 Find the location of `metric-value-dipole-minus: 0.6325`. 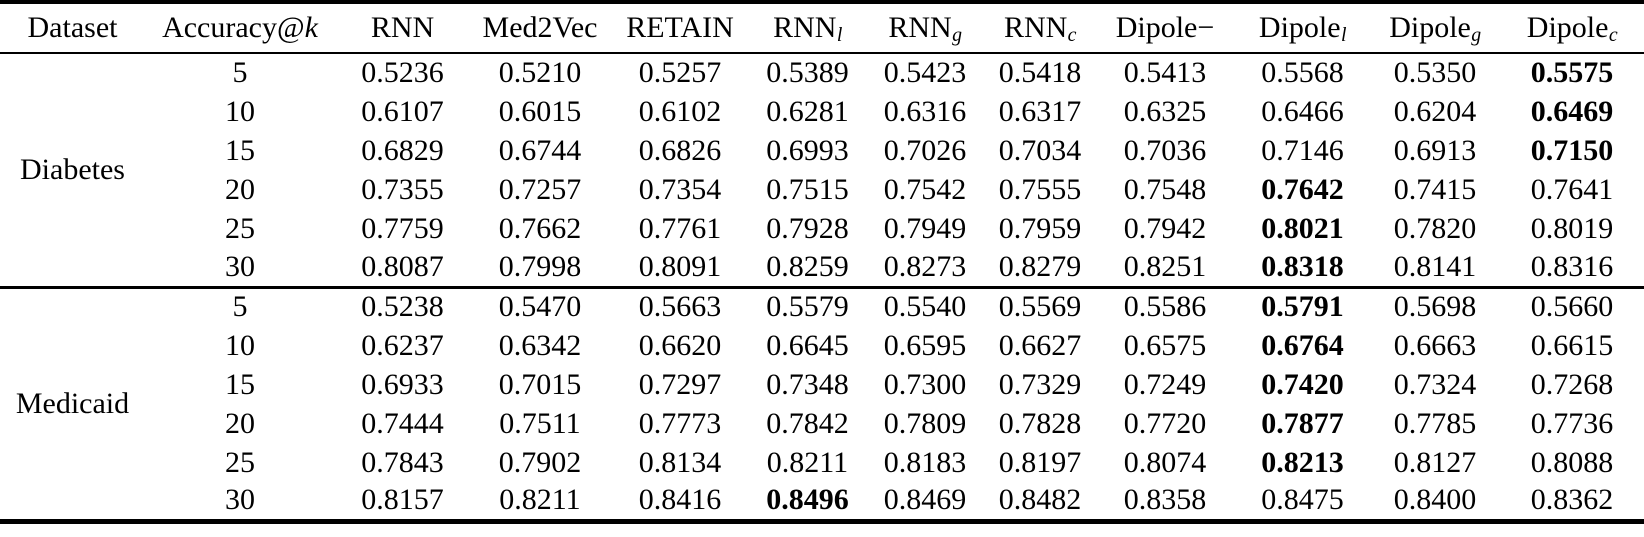

metric-value-dipole-minus: 0.6325 is located at coordinates (1165, 111).